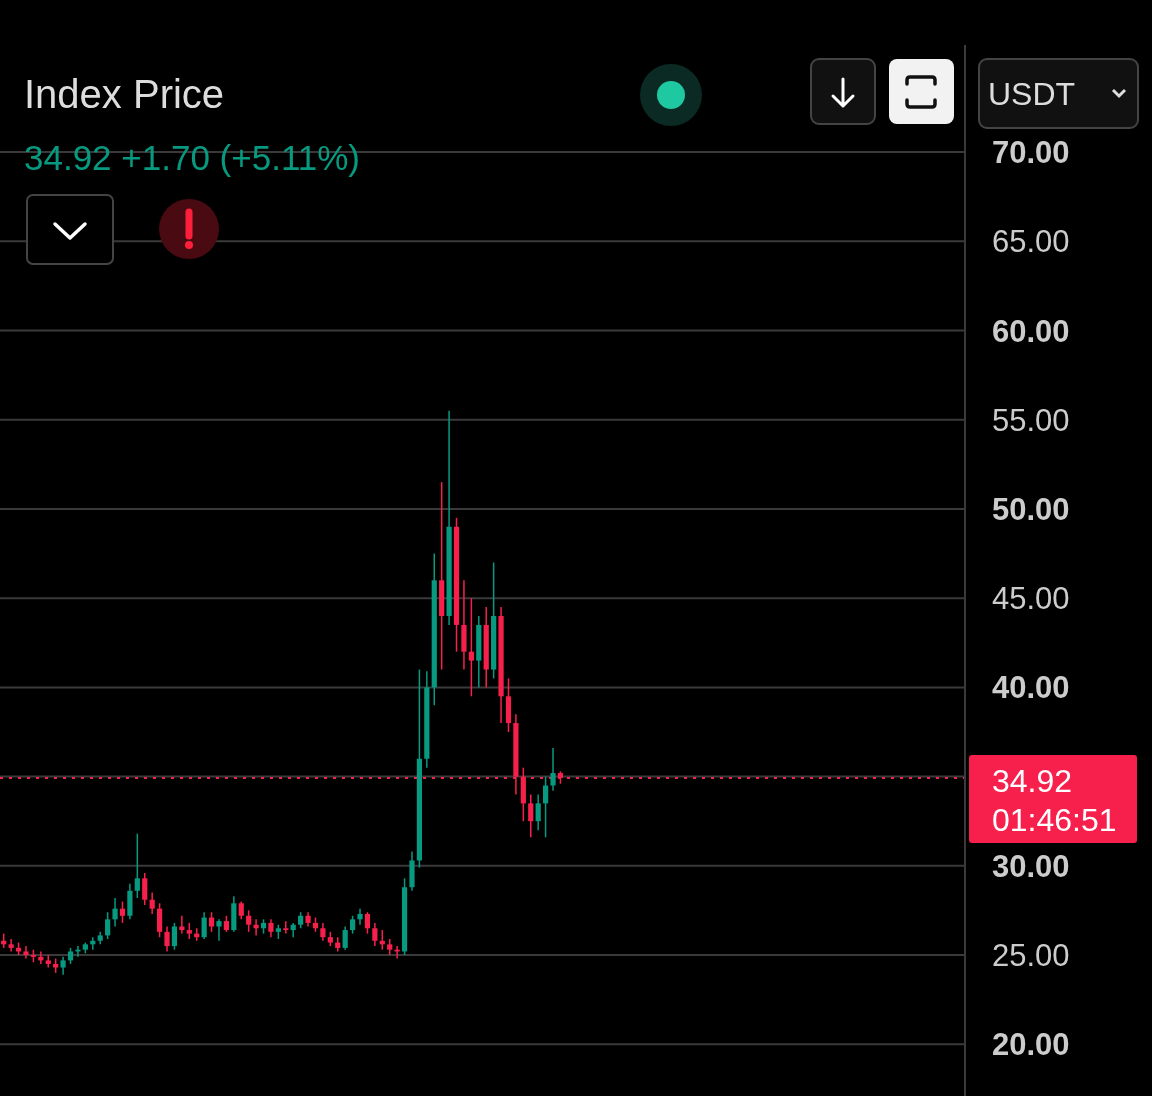 The height and width of the screenshot is (1096, 1152). Describe the element at coordinates (1054, 820) in the screenshot. I see `text: 01:46:51` at that location.